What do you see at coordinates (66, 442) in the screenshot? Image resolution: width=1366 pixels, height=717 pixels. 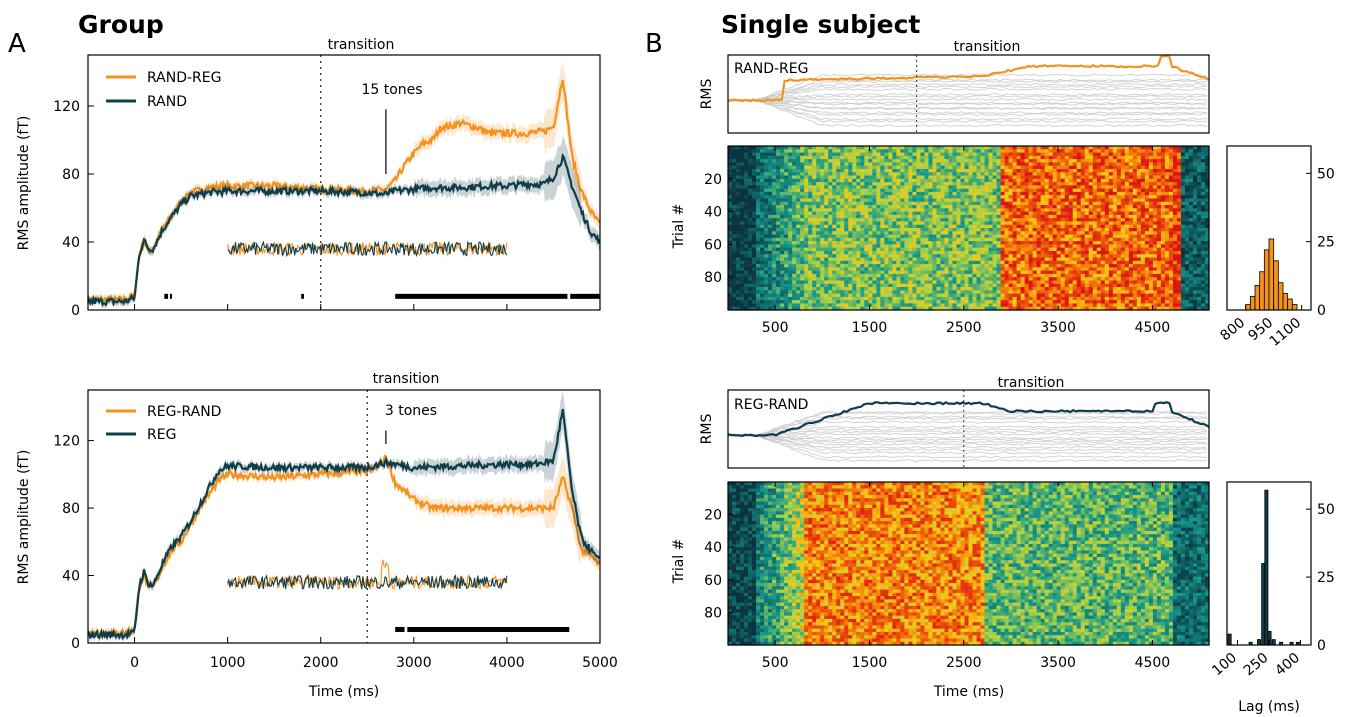 I see `y-tick-label: 120` at bounding box center [66, 442].